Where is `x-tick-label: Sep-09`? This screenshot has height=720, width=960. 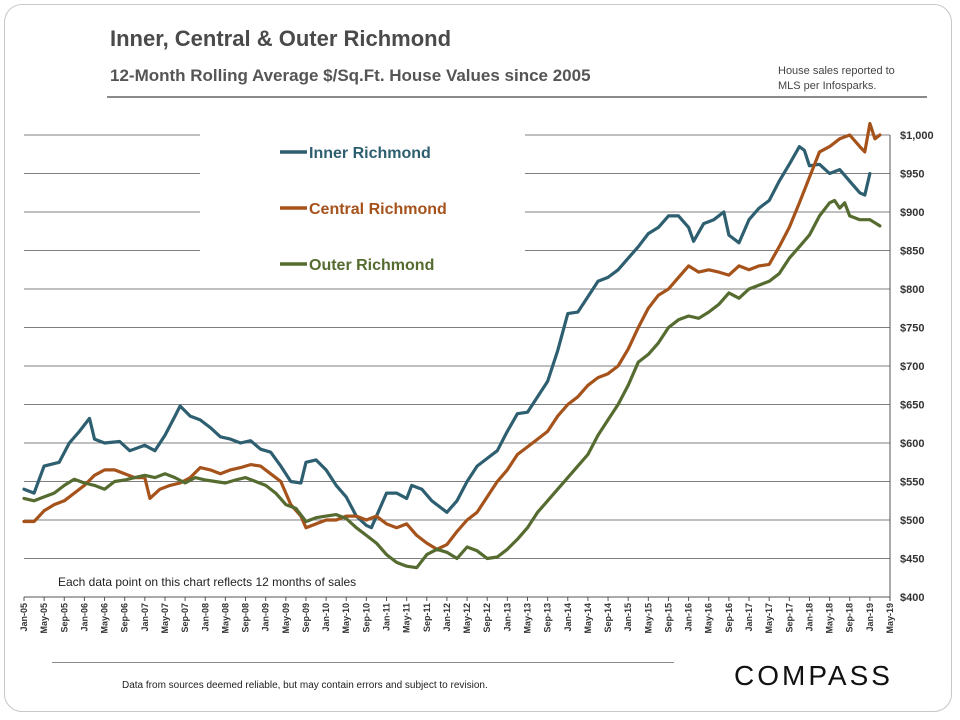 x-tick-label: Sep-09 is located at coordinates (306, 618).